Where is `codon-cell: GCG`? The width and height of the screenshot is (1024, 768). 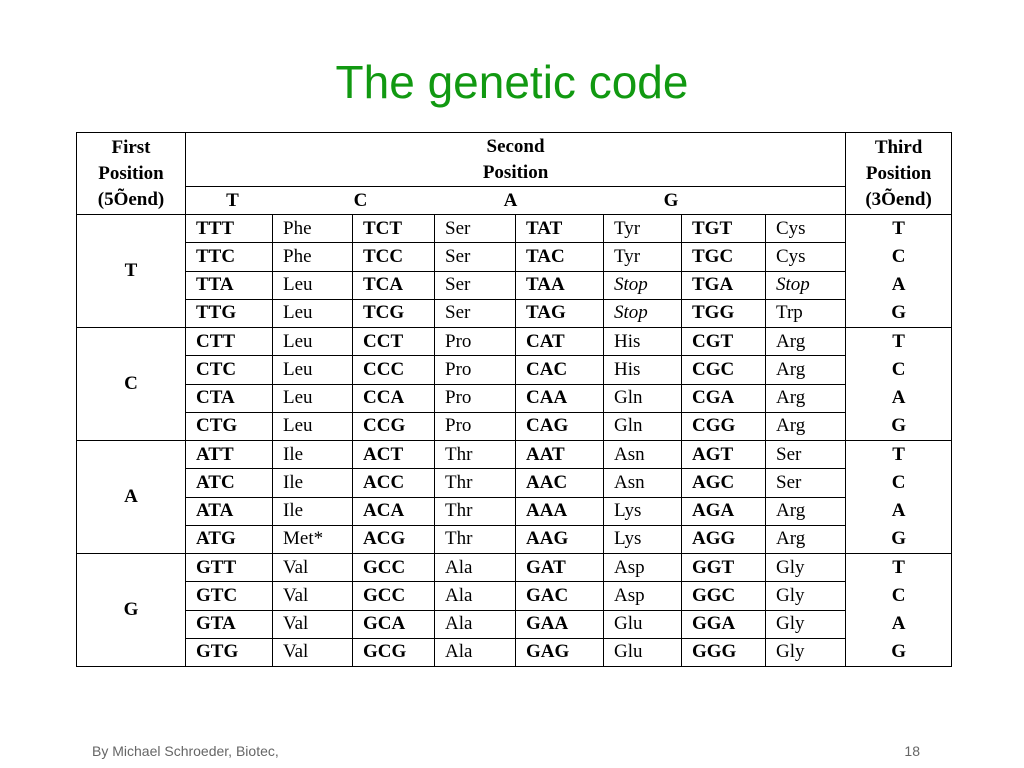
codon-cell: GCG is located at coordinates (393, 652).